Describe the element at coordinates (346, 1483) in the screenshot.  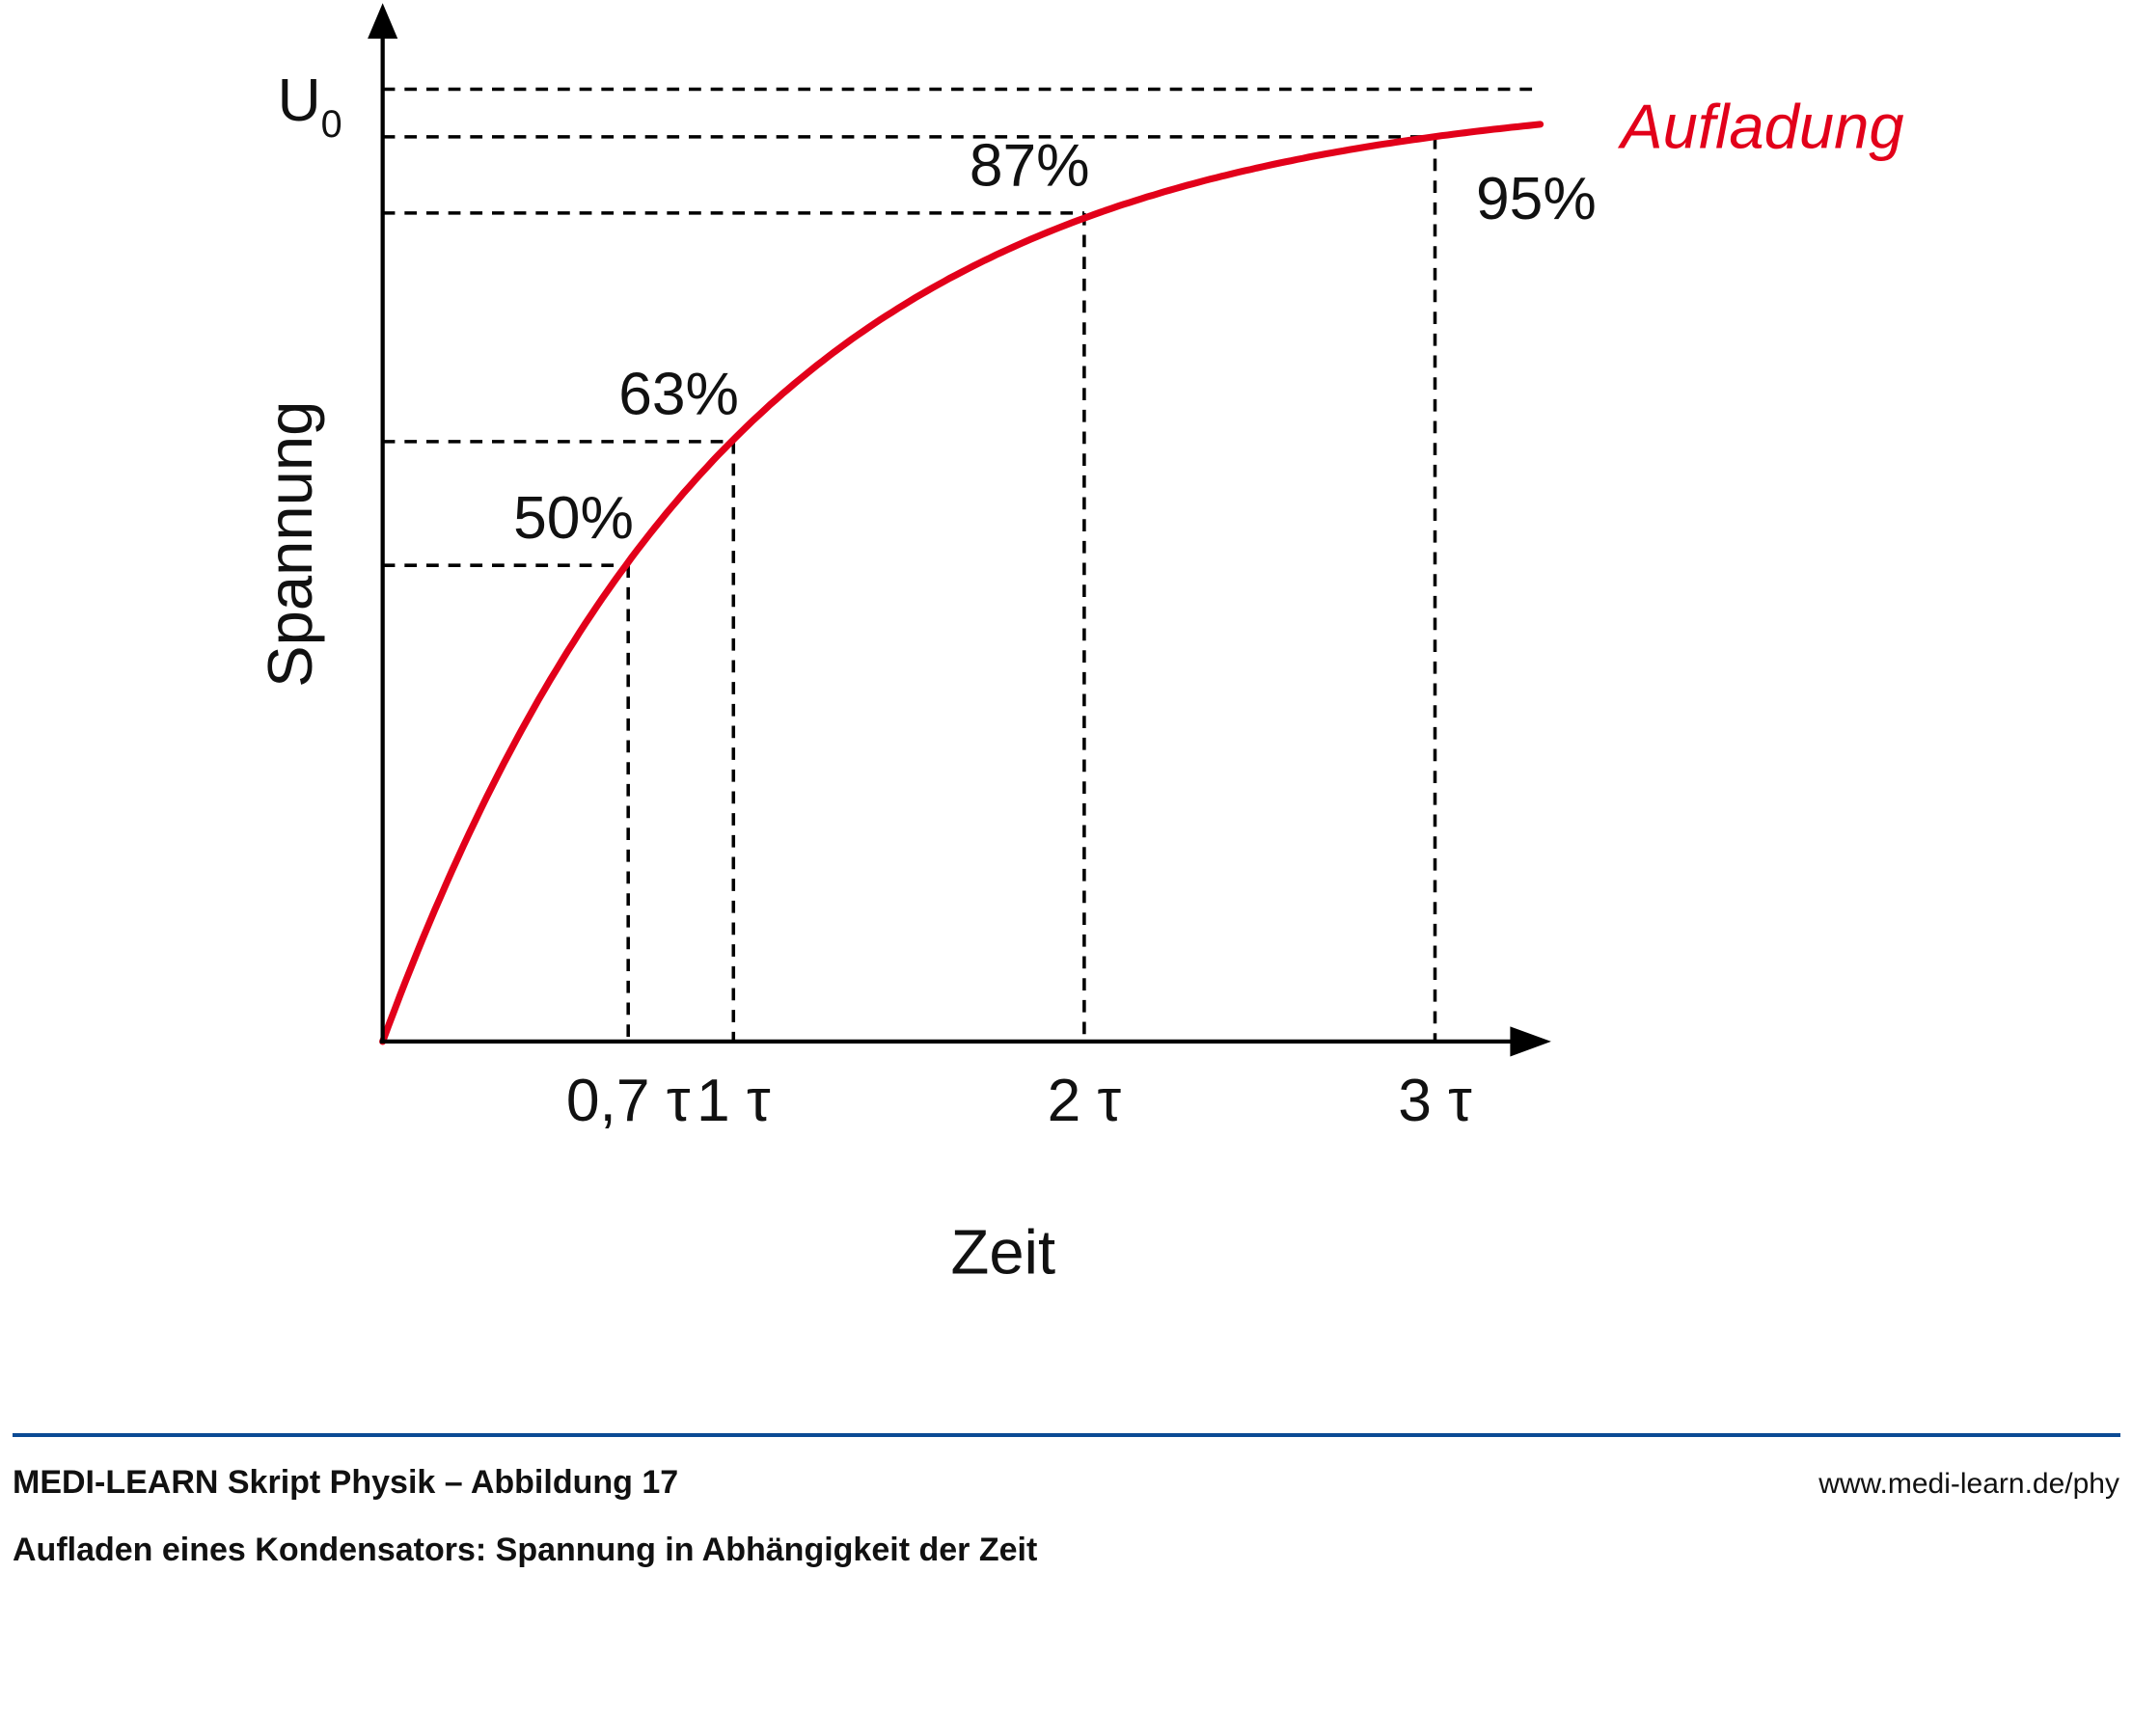
I see `footer-title: MEDI-LEARN Skript Physik – Abbildung 17` at that location.